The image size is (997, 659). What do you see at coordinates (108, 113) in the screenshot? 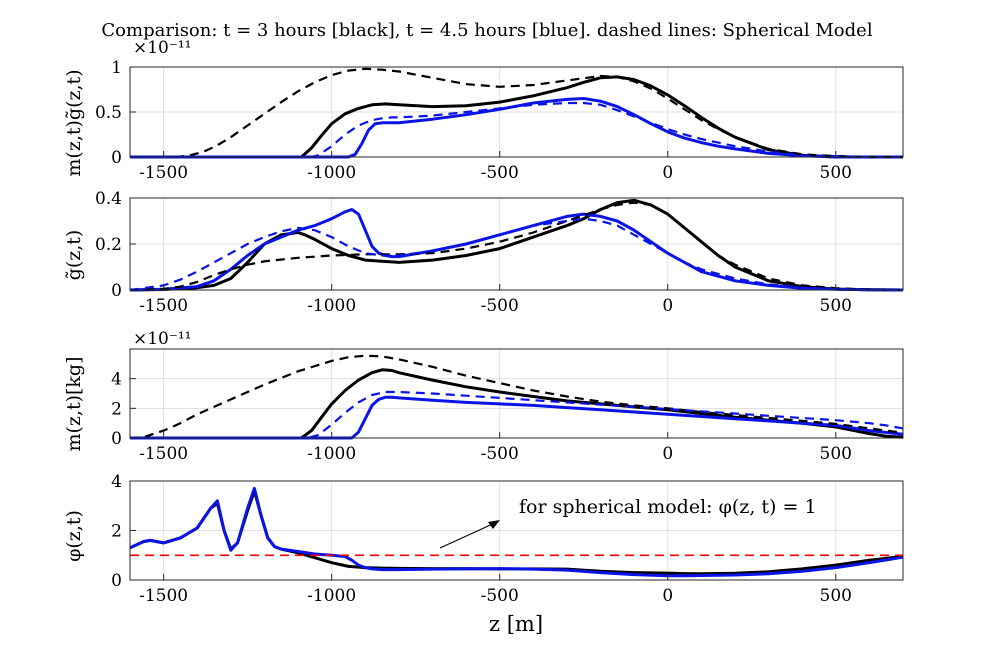
I see `y-tick-label: 0.5` at bounding box center [108, 113].